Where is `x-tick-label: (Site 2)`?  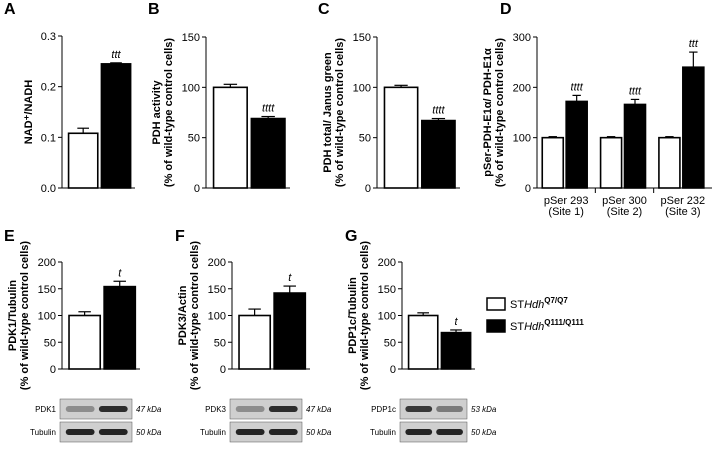 x-tick-label: (Site 2) is located at coordinates (624, 212).